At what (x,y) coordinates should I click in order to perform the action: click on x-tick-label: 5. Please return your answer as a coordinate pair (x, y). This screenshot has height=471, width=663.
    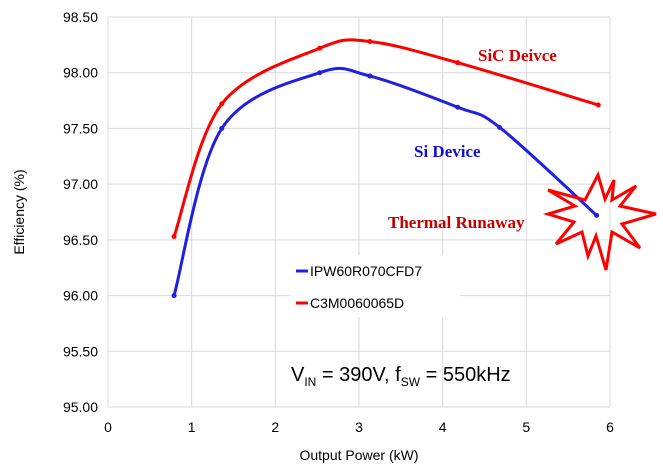
    Looking at the image, I should click on (526, 427).